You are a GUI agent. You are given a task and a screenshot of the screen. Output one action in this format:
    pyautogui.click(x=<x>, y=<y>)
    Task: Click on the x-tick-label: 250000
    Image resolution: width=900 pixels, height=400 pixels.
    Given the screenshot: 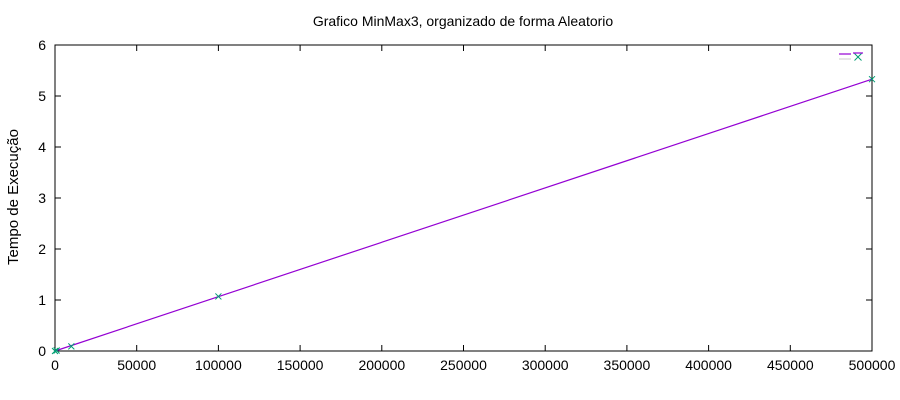 What is the action you would take?
    pyautogui.click(x=463, y=365)
    